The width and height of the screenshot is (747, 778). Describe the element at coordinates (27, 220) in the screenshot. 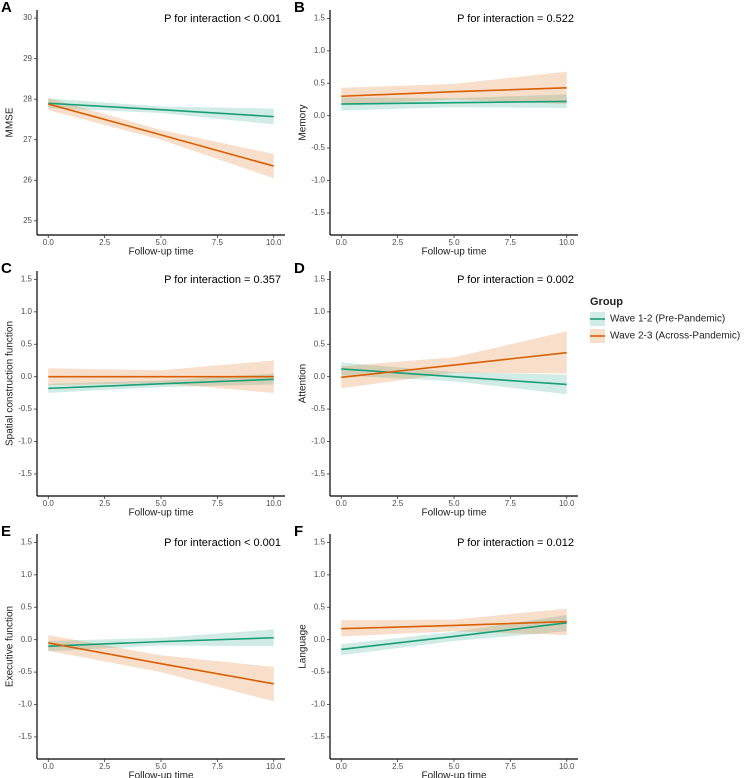

I see `y-tick-label: 25` at that location.